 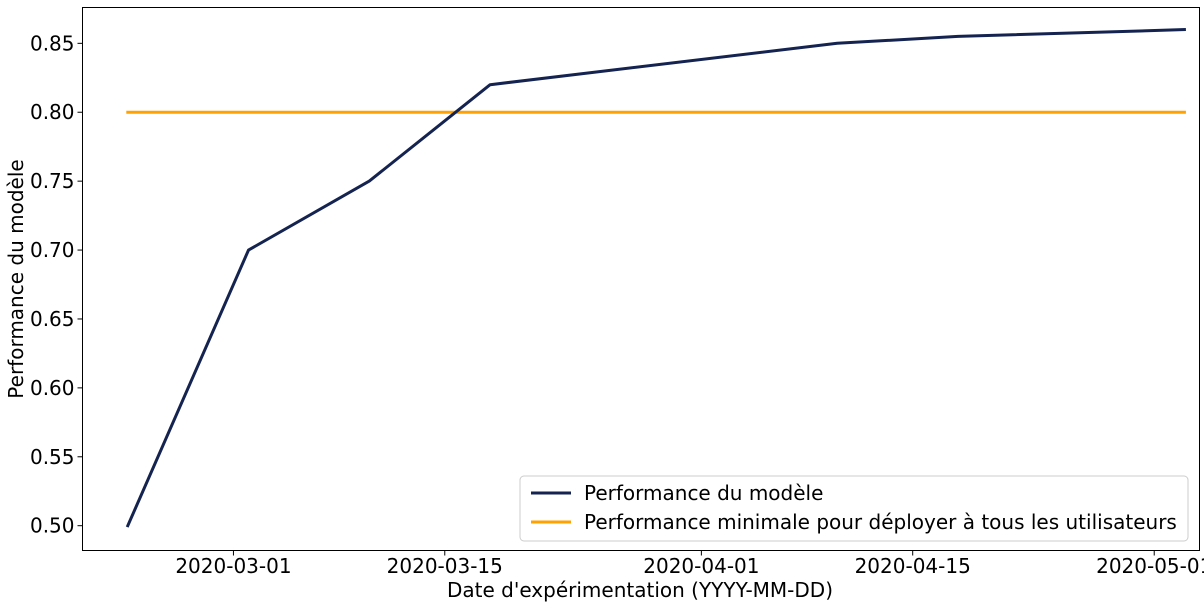 I want to click on legend-label-1: Performance du modèle, so click(x=703, y=493).